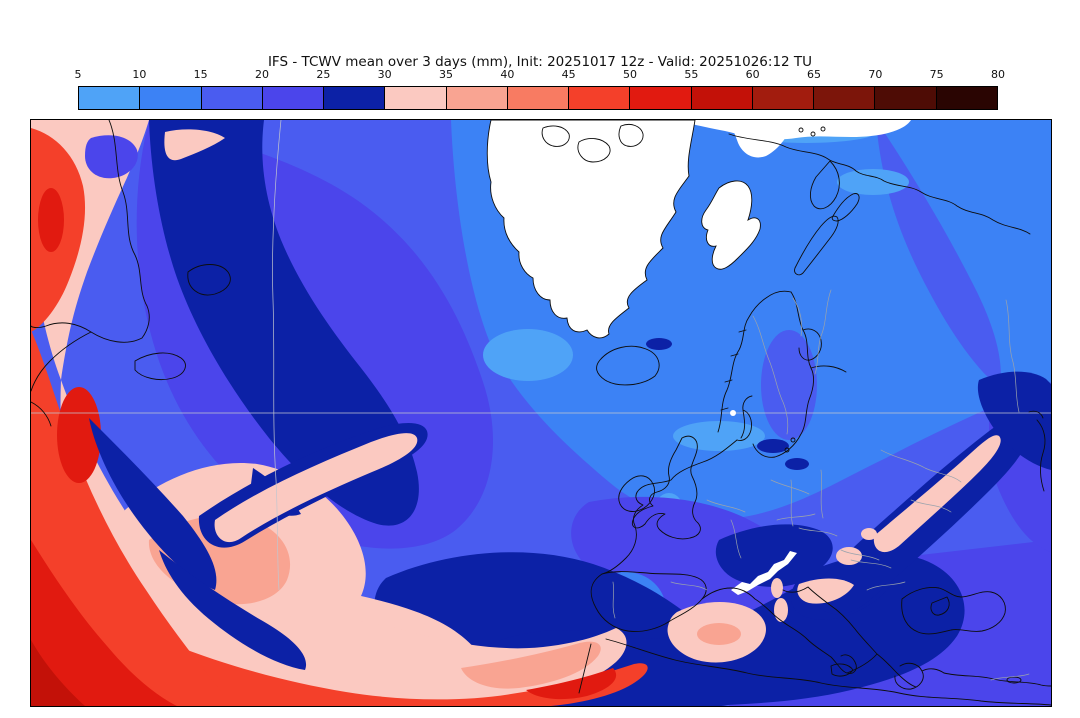 The image size is (1080, 718). I want to click on colorbar-tick-label: 5, so click(78, 74).